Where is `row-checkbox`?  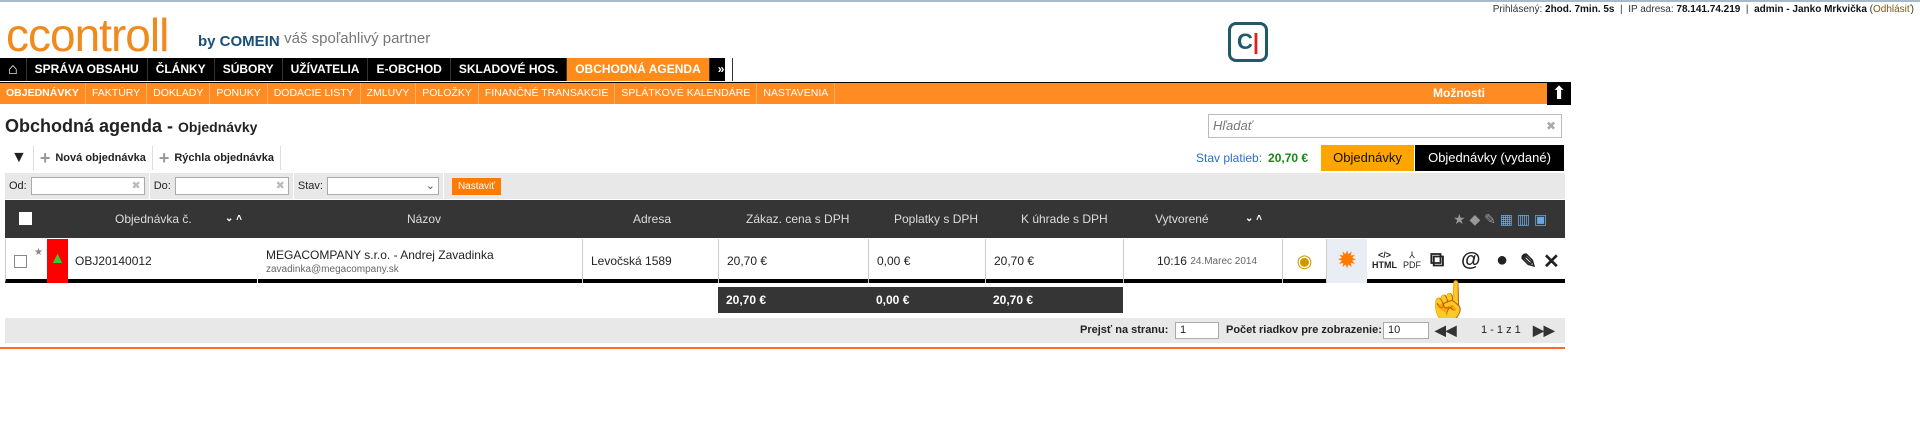
row-checkbox is located at coordinates (20, 261).